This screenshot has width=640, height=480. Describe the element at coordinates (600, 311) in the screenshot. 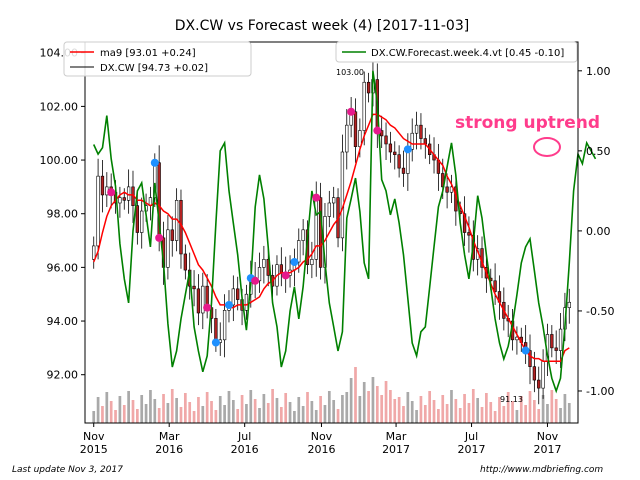

I see `right-tick-label: -0.50` at that location.